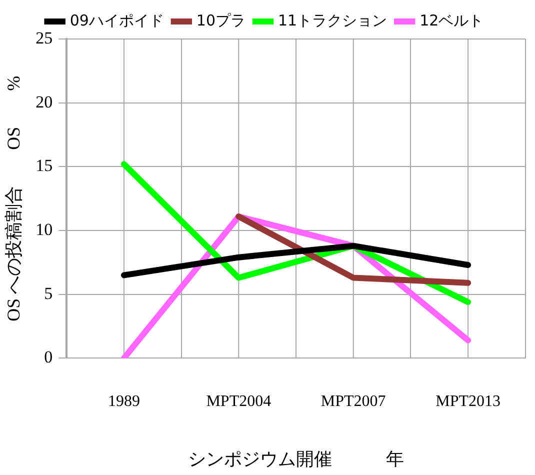 The height and width of the screenshot is (475, 535). Describe the element at coordinates (44, 229) in the screenshot. I see `y-tick-label: 10` at that location.